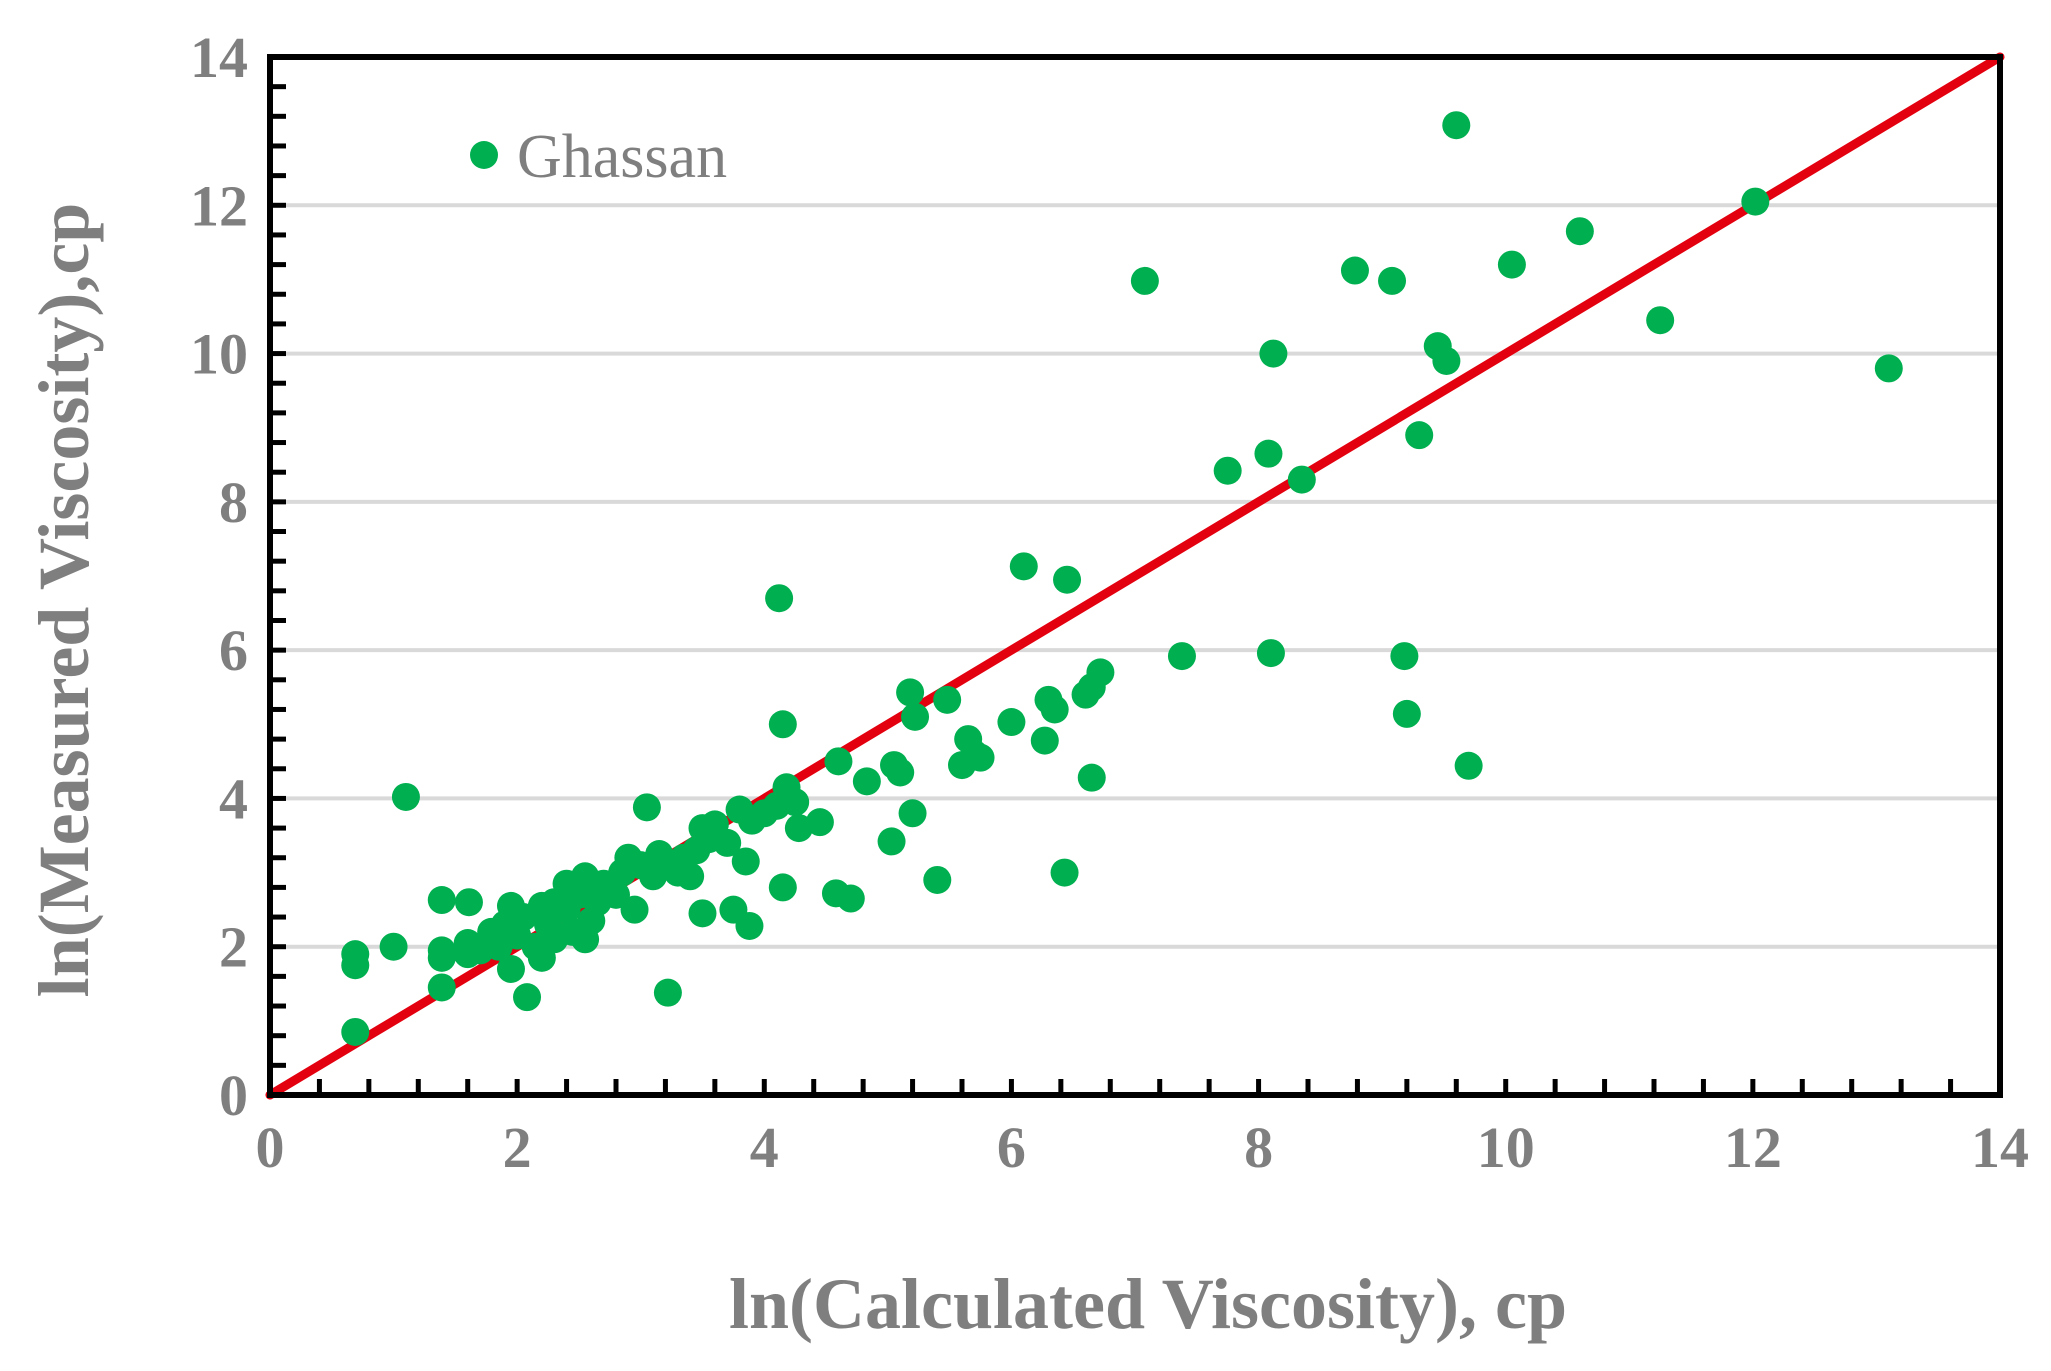 This screenshot has width=2051, height=1371. Describe the element at coordinates (233, 650) in the screenshot. I see `y-tick-label: 6` at that location.